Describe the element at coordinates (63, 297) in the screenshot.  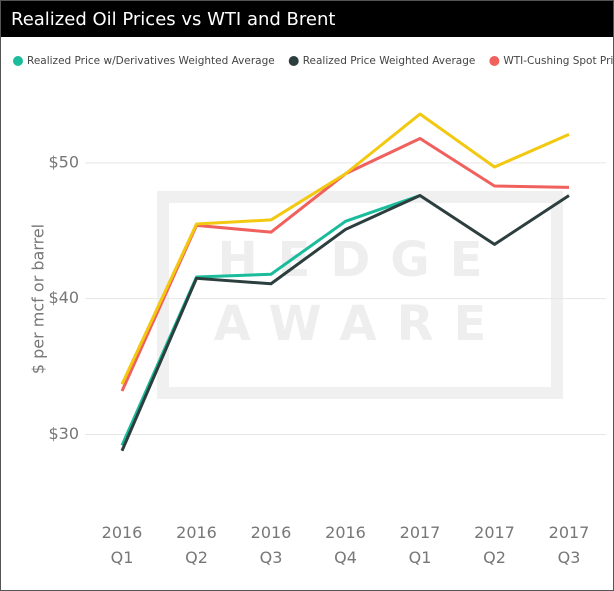
I see `y-tick-label: $40` at that location.